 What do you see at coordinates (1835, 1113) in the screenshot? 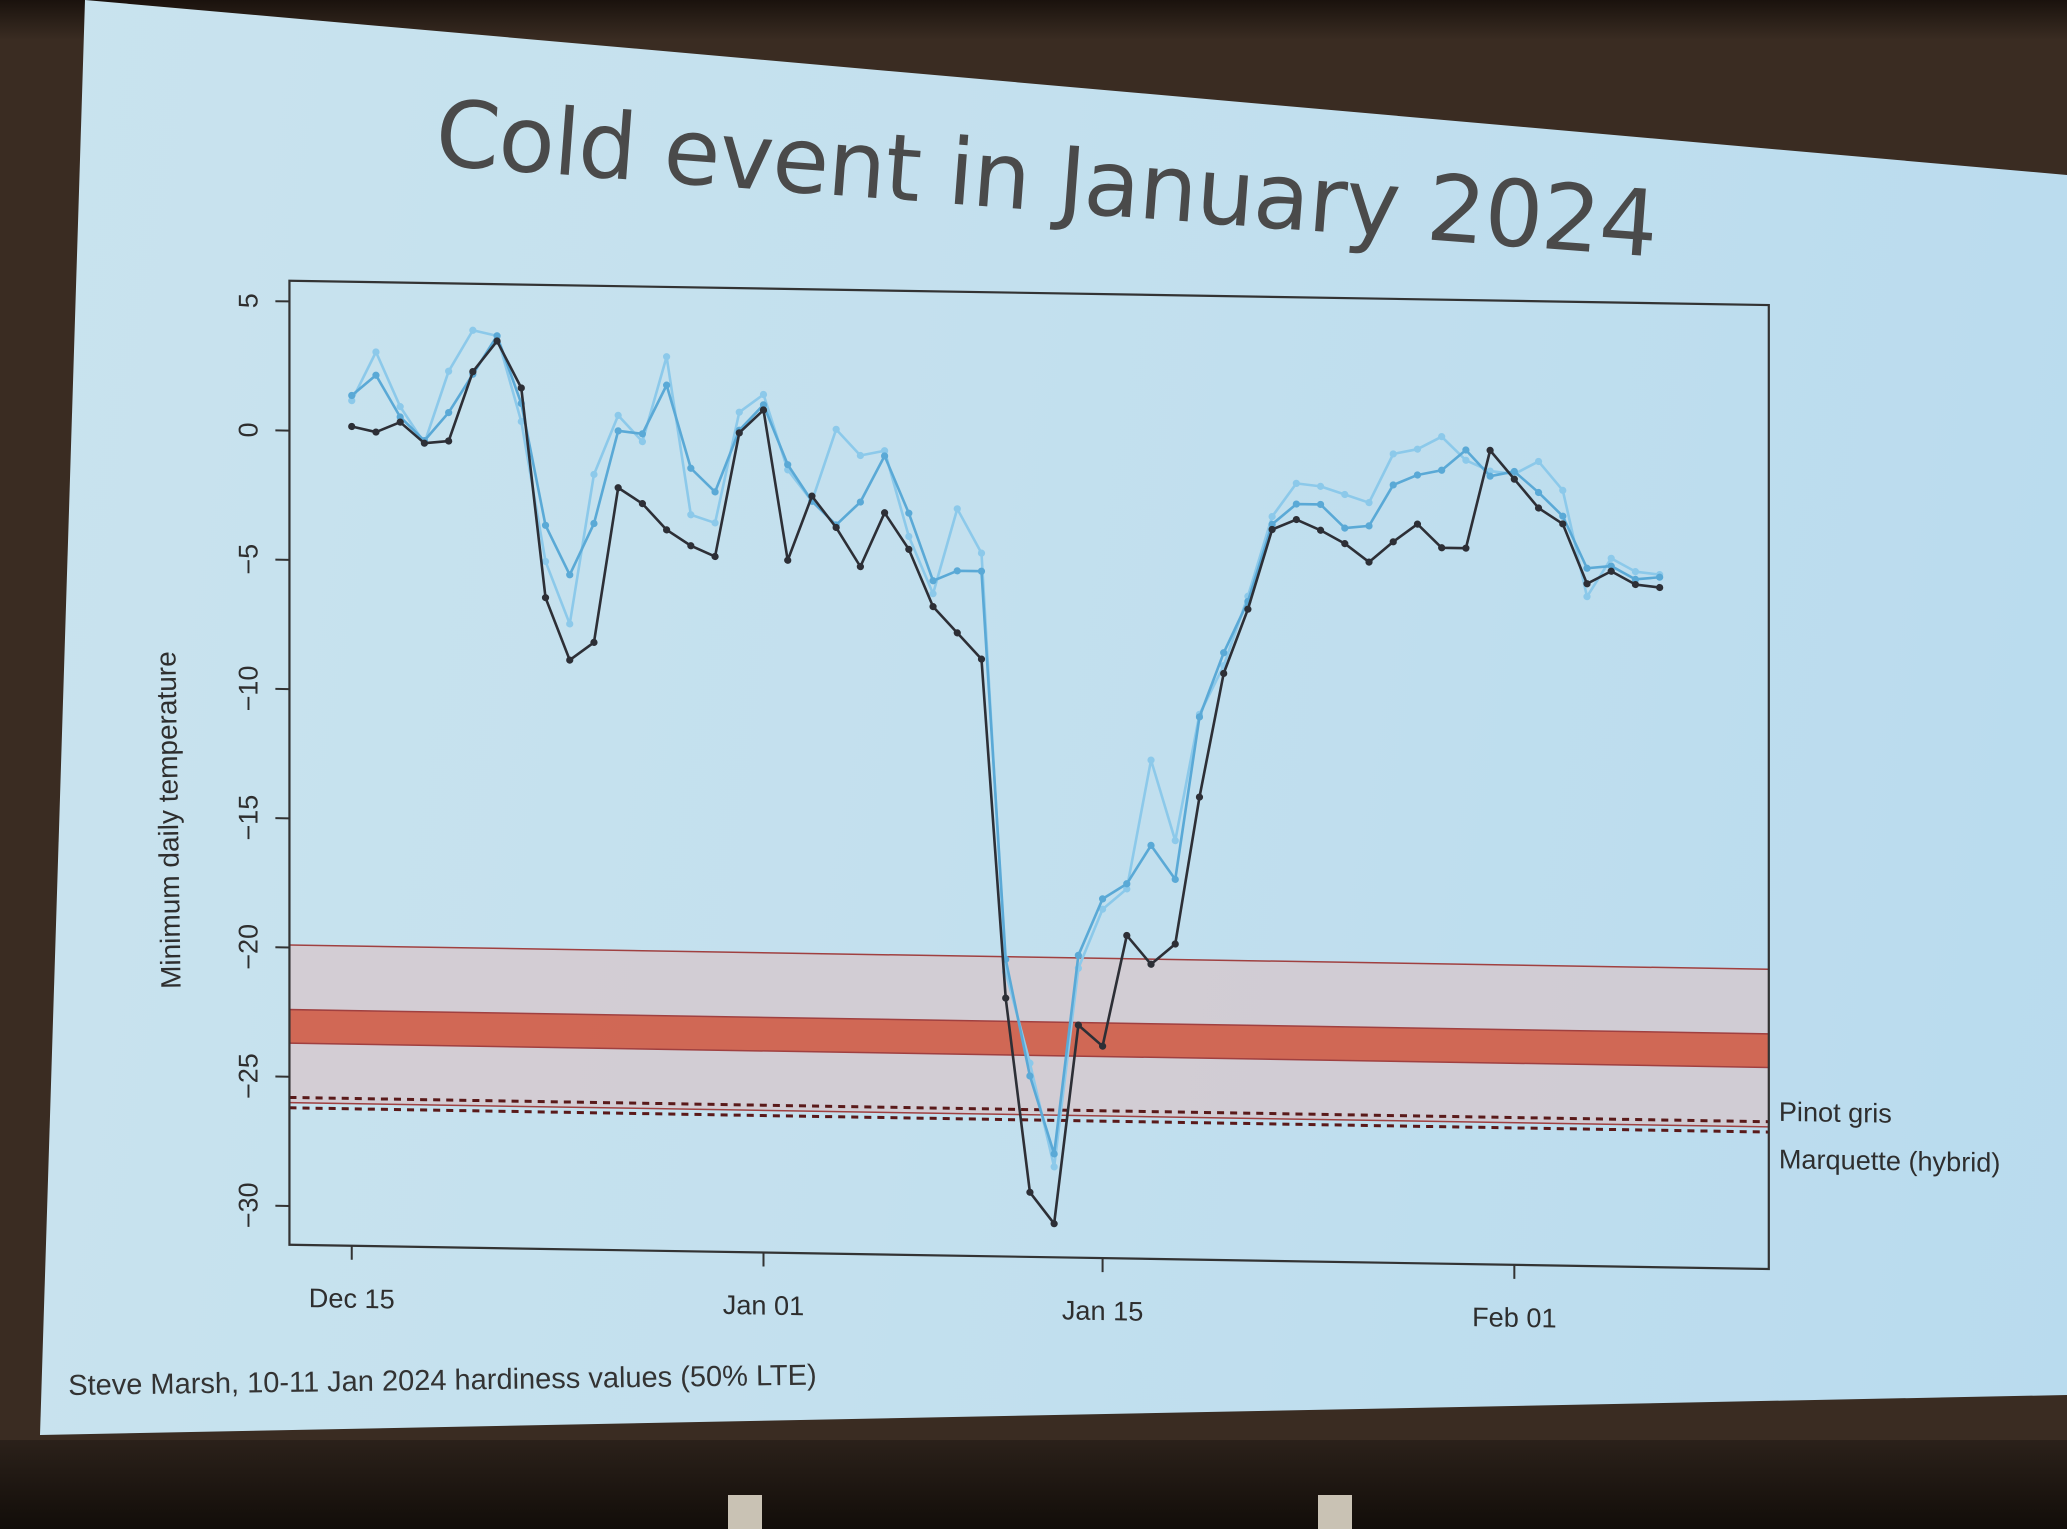
I see `hardiness-line-label: Pinot gris` at bounding box center [1835, 1113].